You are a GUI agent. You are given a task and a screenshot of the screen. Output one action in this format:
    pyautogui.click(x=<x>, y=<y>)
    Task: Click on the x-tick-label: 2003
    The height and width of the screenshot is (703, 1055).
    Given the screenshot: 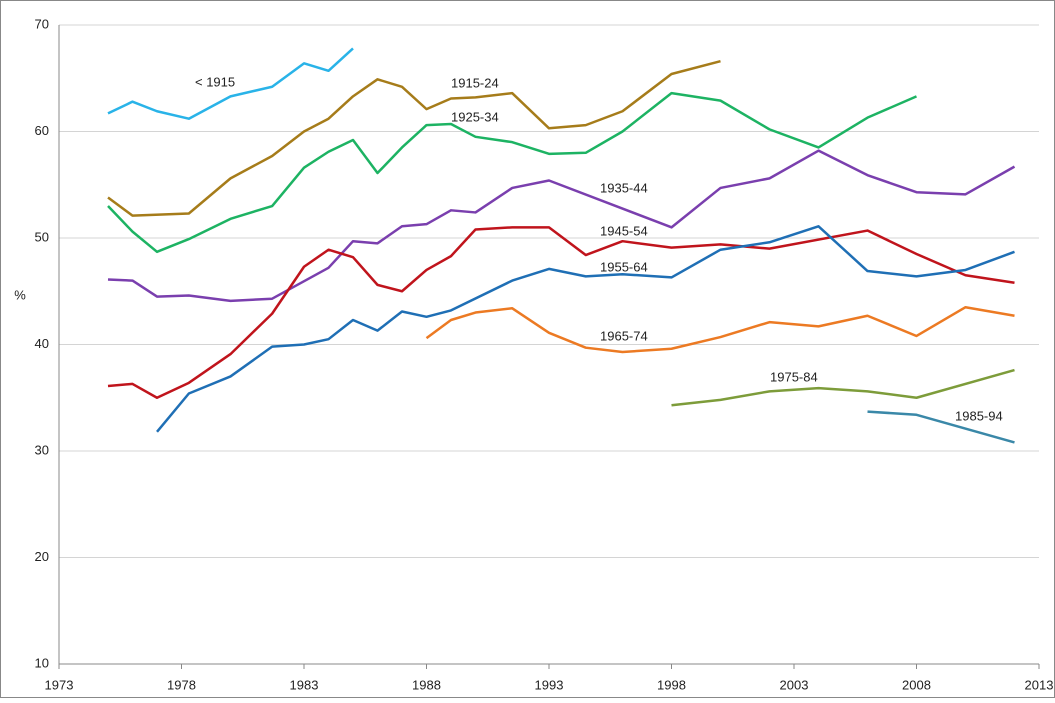 What is the action you would take?
    pyautogui.click(x=794, y=684)
    